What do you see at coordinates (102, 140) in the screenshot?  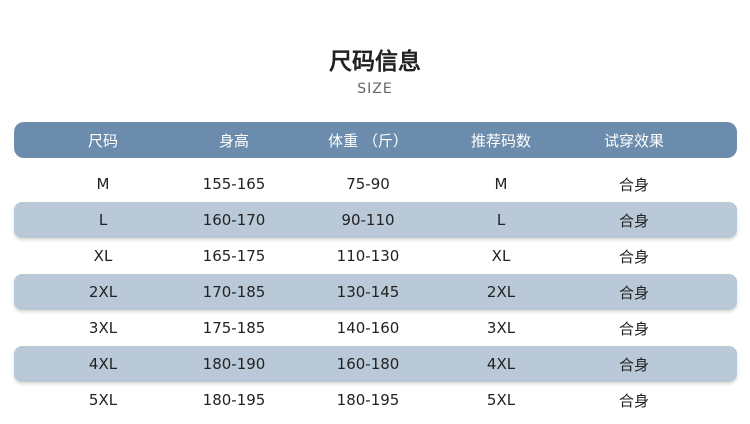 I see `table-cell: 尺码` at bounding box center [102, 140].